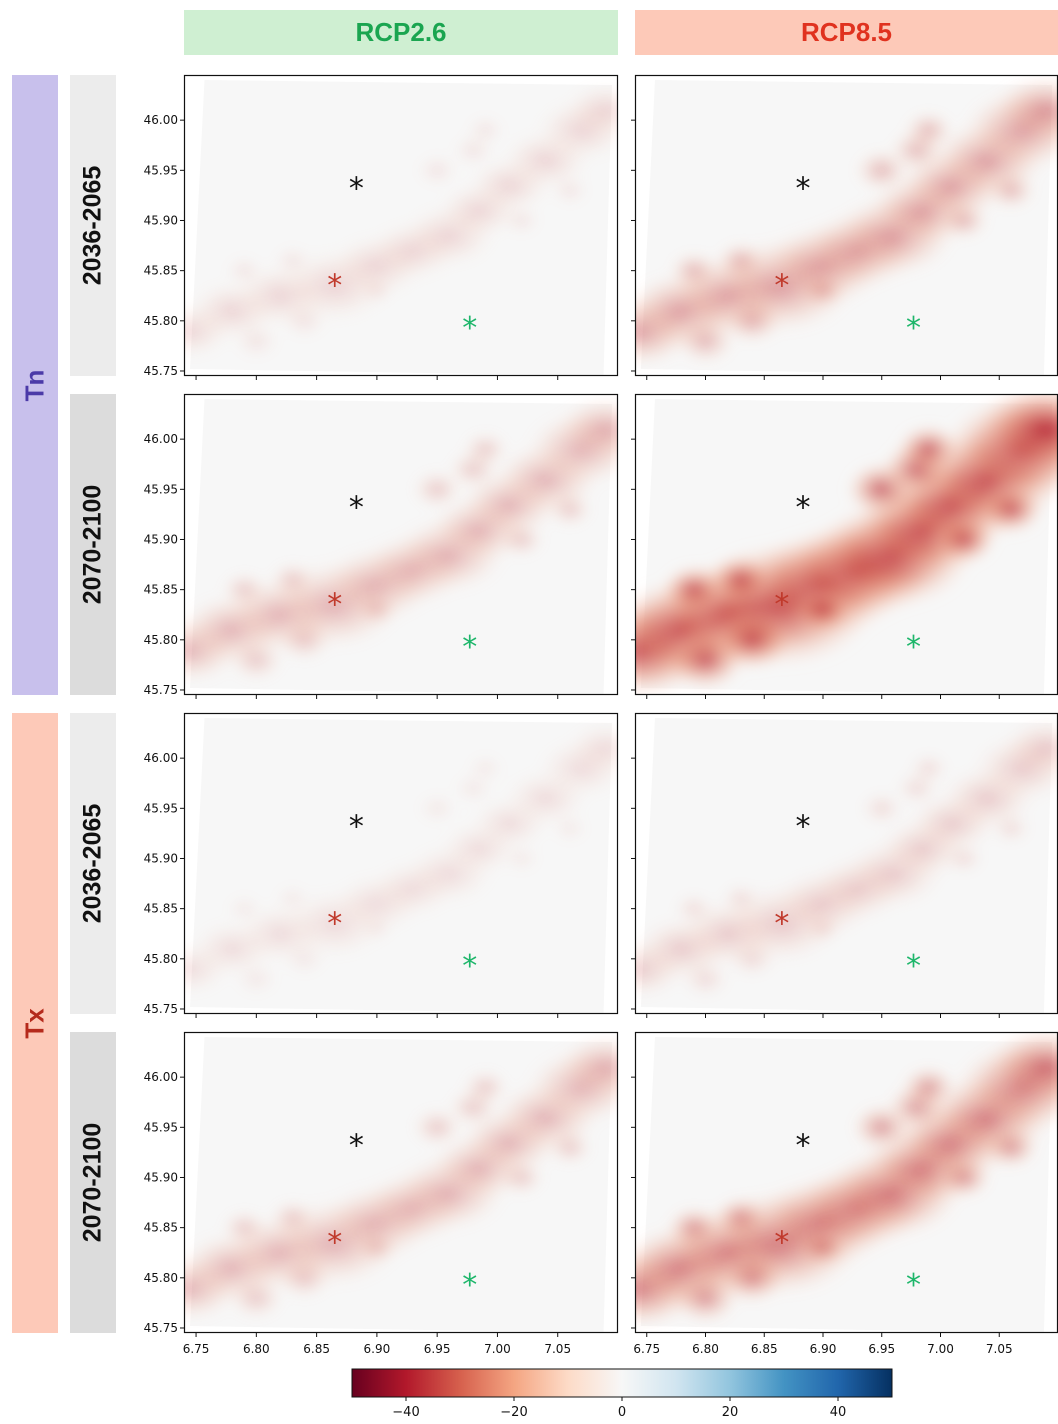 This screenshot has width=1058, height=1424. What do you see at coordinates (196, 1349) in the screenshot?
I see `x-tick-label: 6.75` at bounding box center [196, 1349].